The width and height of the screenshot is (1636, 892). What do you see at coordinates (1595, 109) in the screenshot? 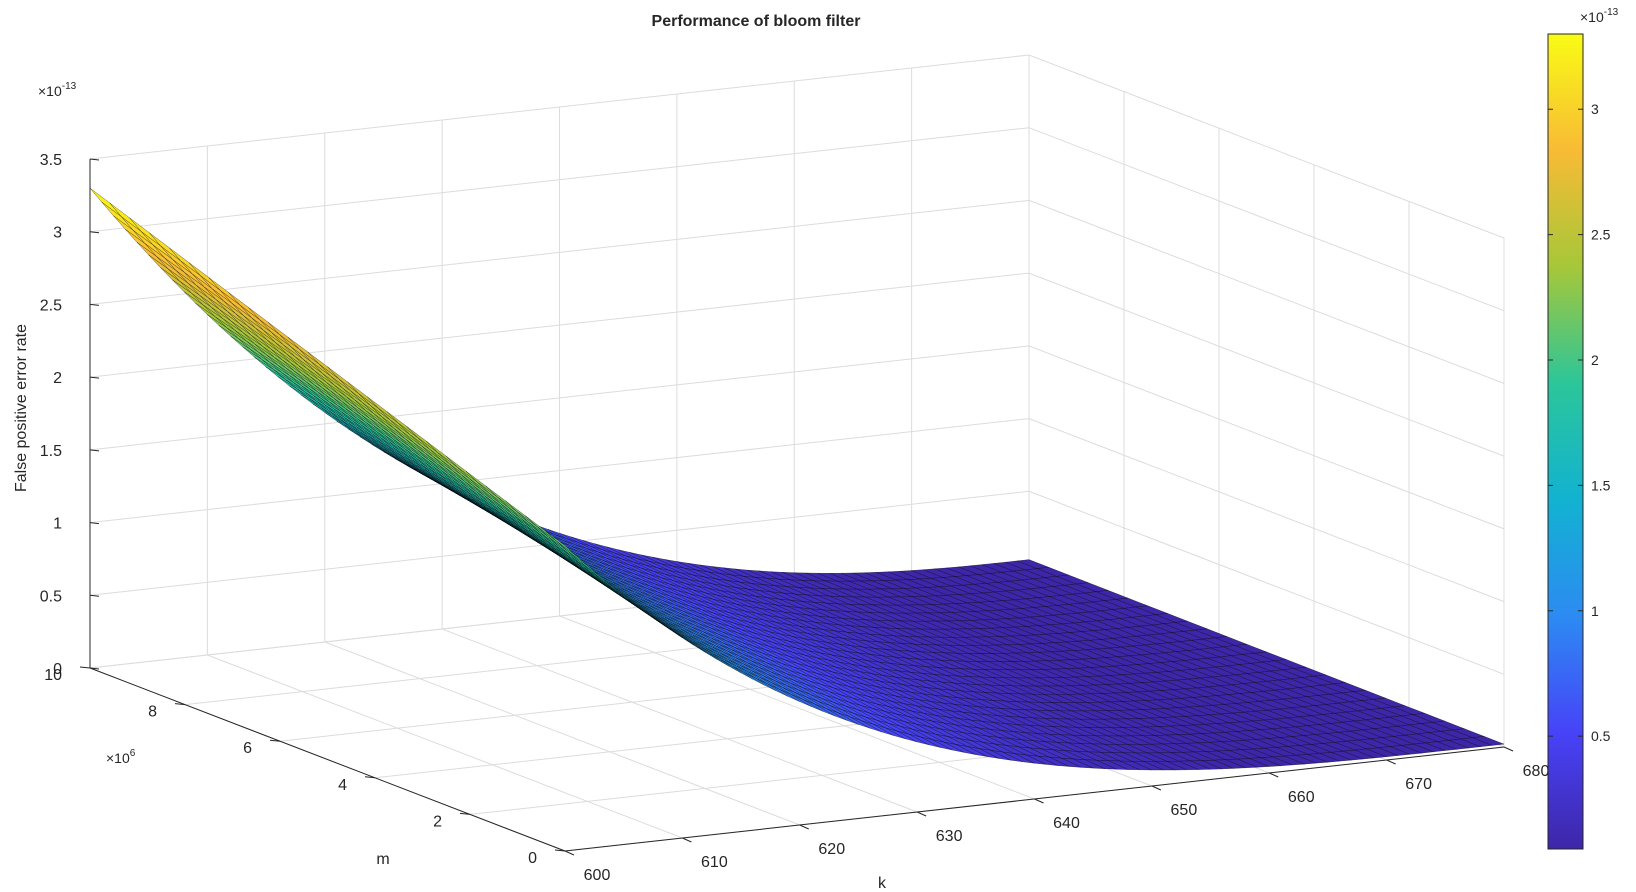
I see `colorbar-tick-label: 3` at bounding box center [1595, 109].